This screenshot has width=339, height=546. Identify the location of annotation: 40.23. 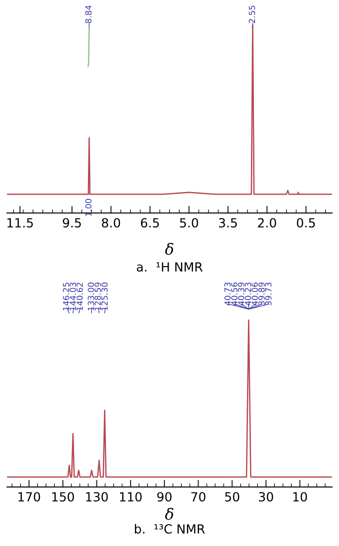
(248, 294).